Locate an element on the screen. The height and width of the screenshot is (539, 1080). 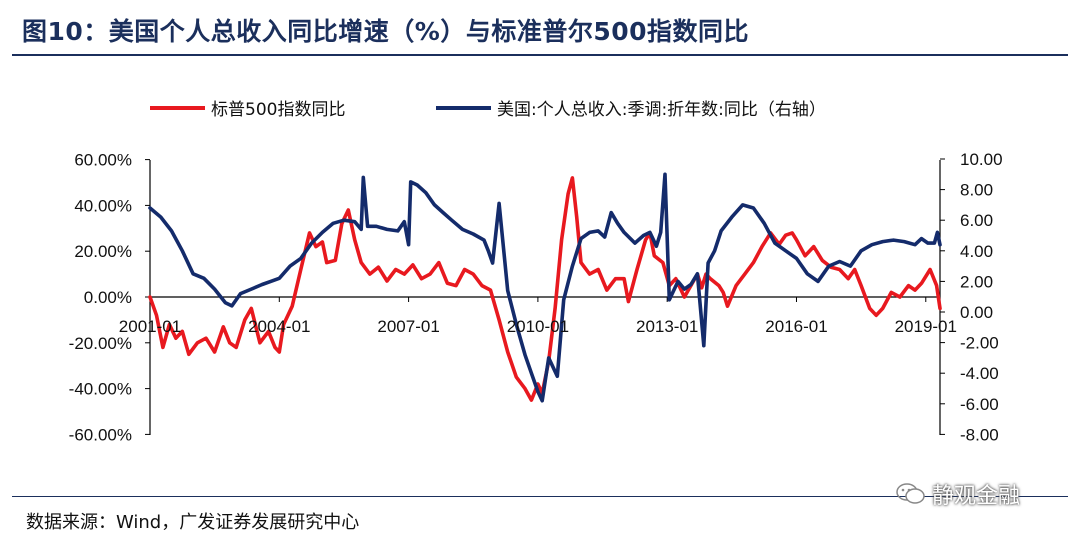
legend: 标普500指数同比 美国:个人总收入:季调:折年数:同比（右轴） is located at coordinates (540, 108).